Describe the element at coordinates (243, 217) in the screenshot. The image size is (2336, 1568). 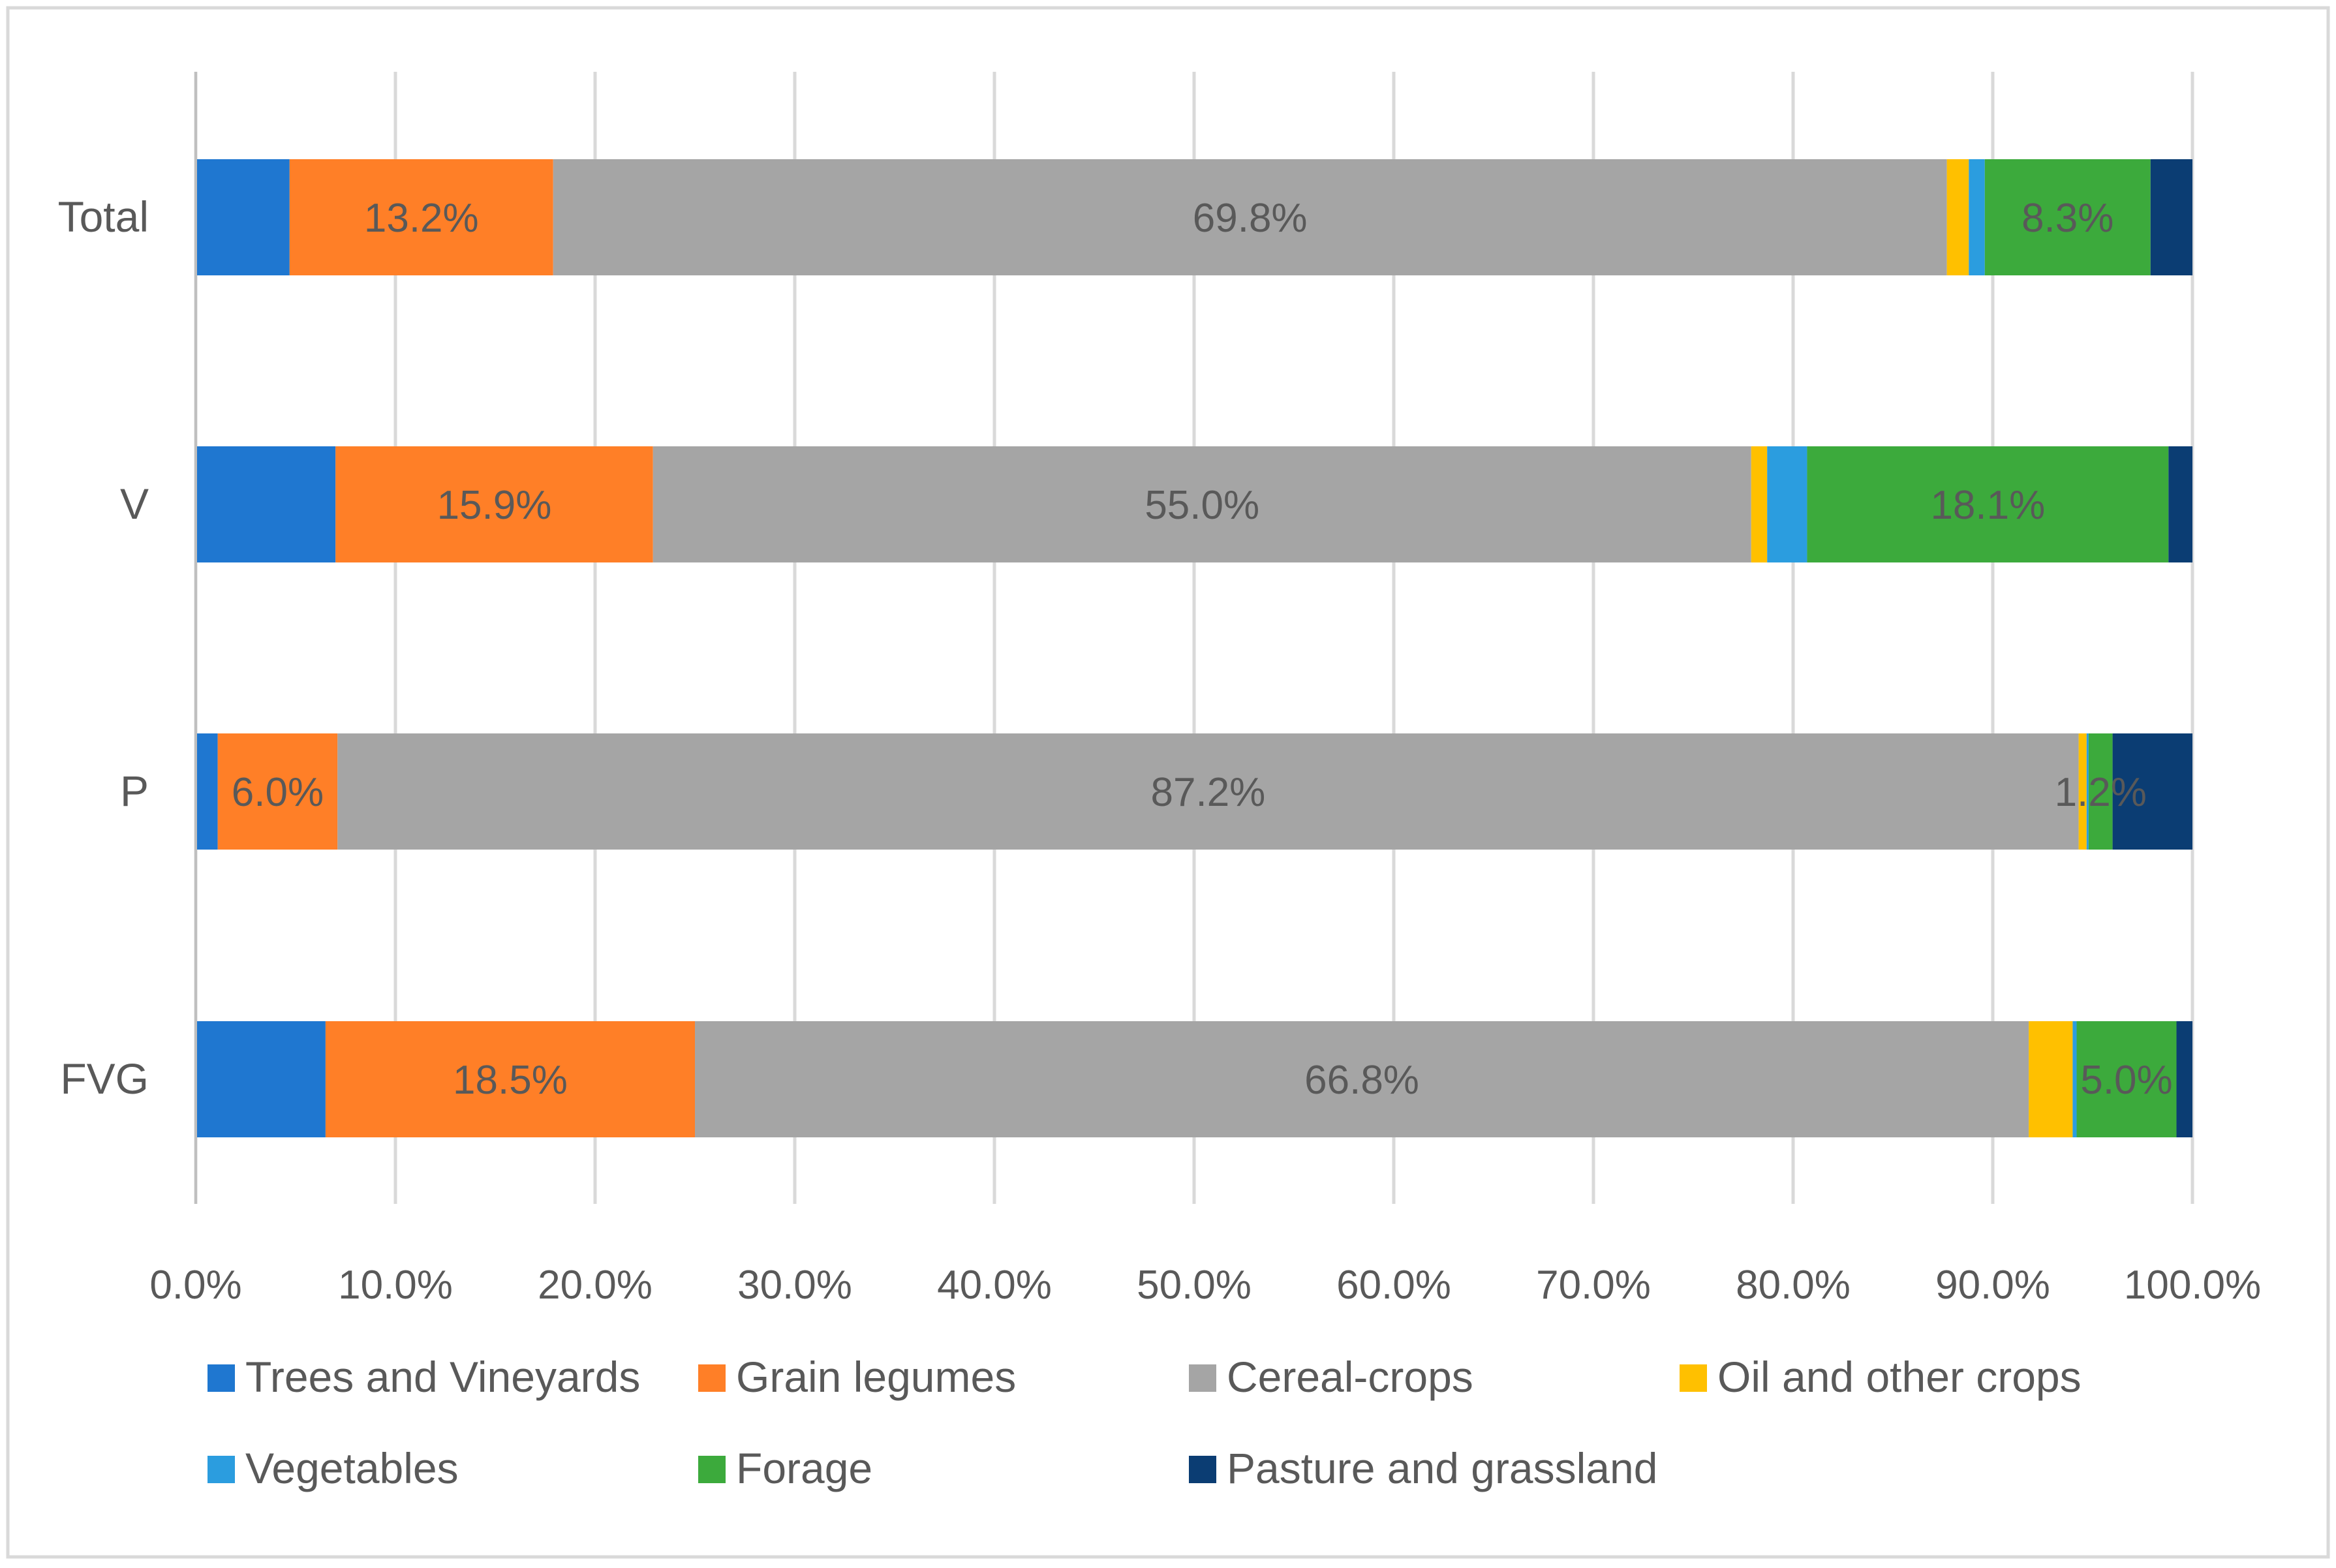
I see `bar-total-trees-and-vineyards` at that location.